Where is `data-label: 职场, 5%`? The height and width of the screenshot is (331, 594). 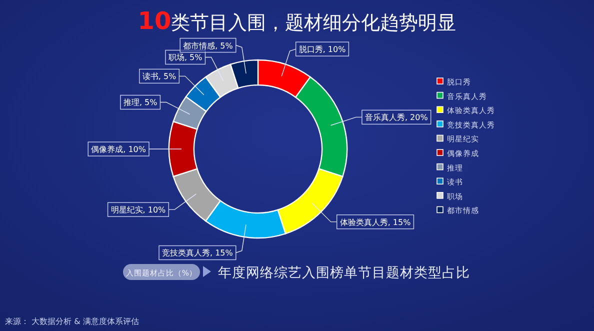 data-label: 职场, 5% is located at coordinates (185, 57).